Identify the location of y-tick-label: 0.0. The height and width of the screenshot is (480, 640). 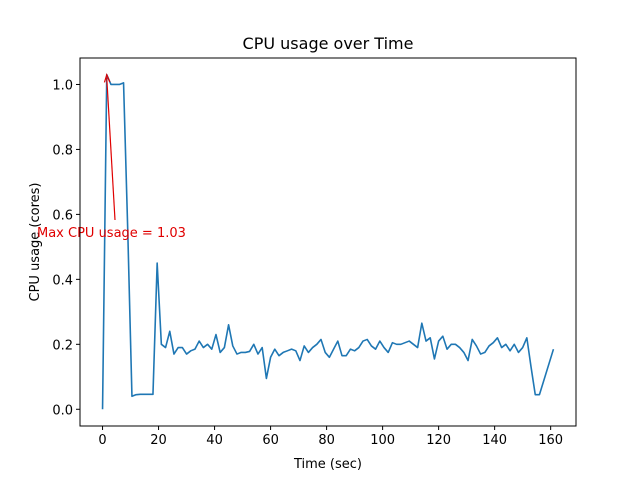
(62, 410).